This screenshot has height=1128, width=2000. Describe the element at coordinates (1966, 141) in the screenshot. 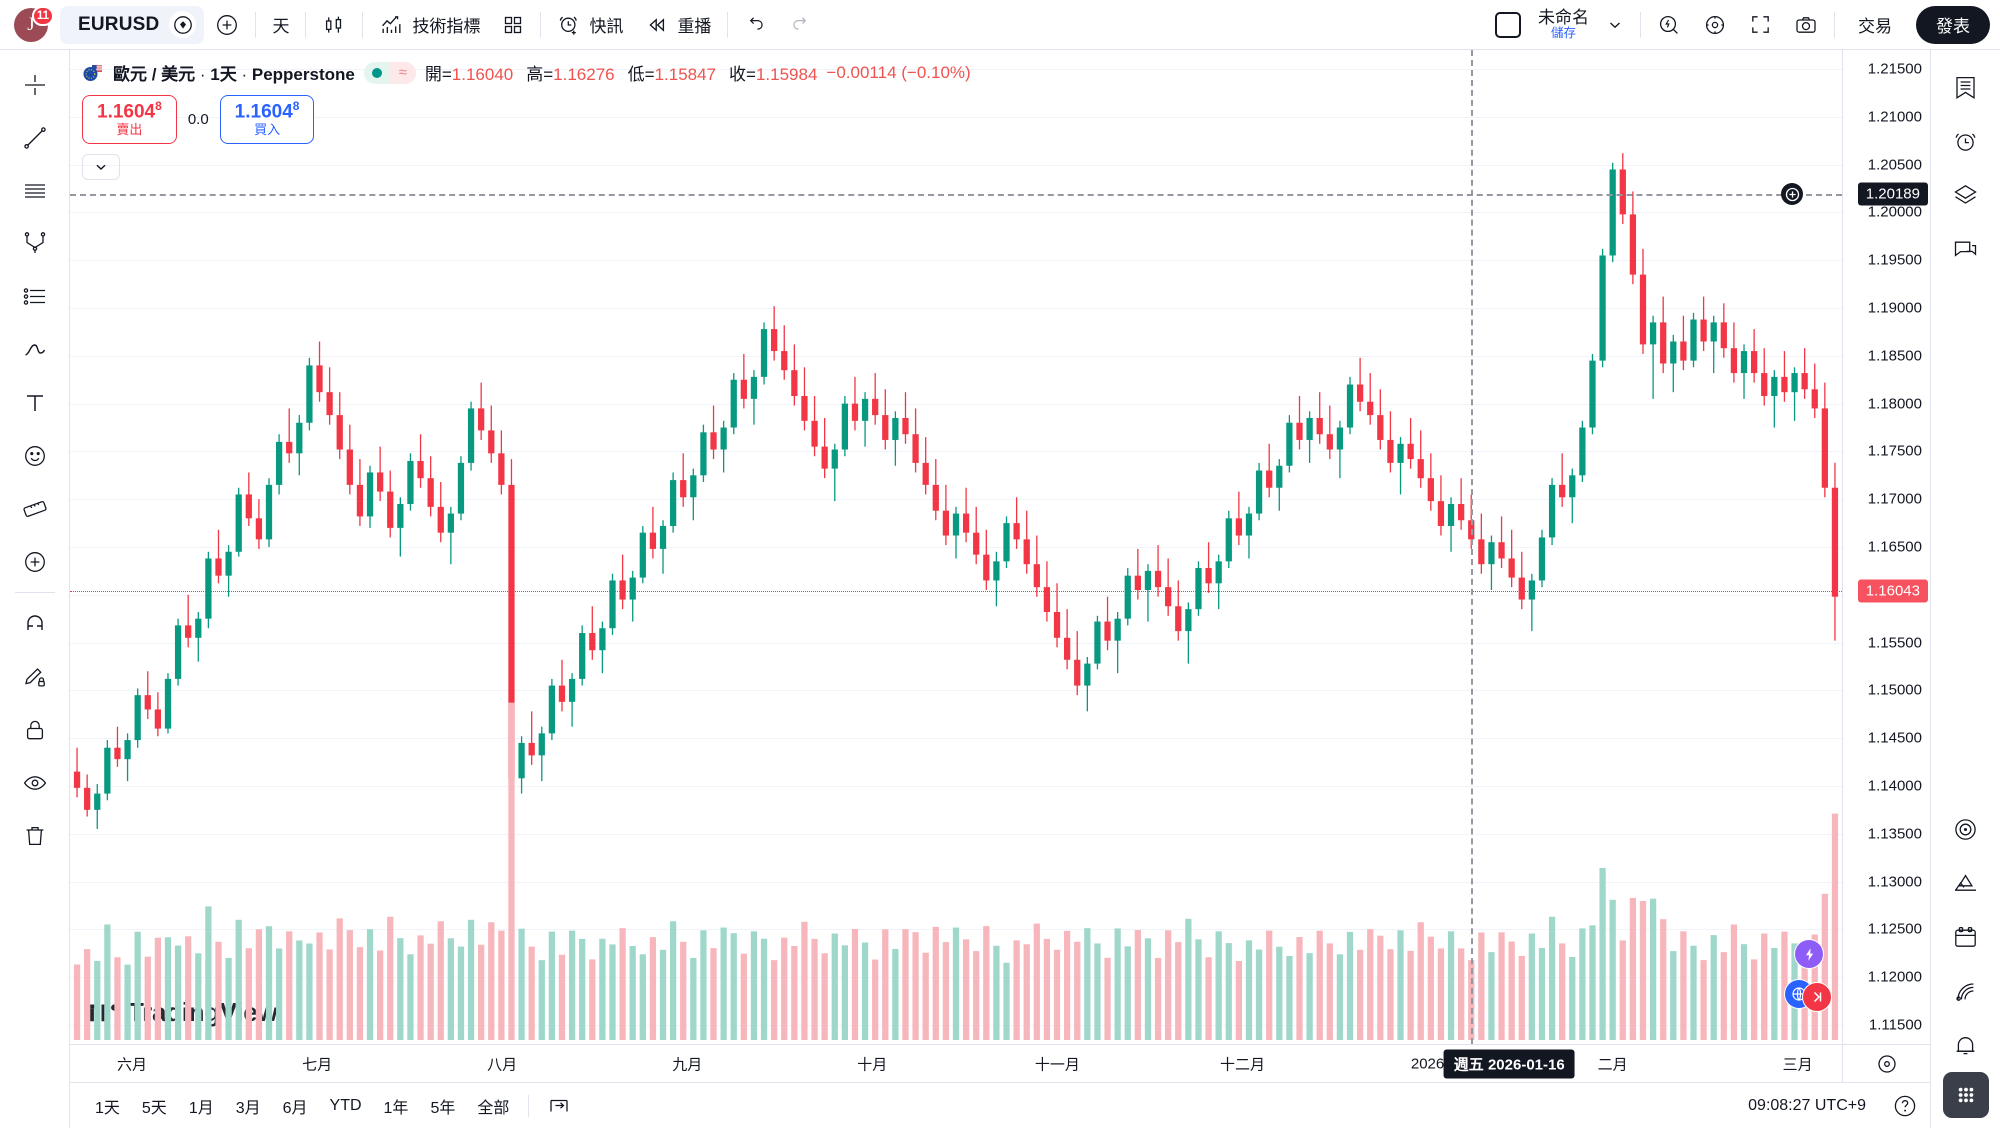

I see `alerts-panel-button` at that location.